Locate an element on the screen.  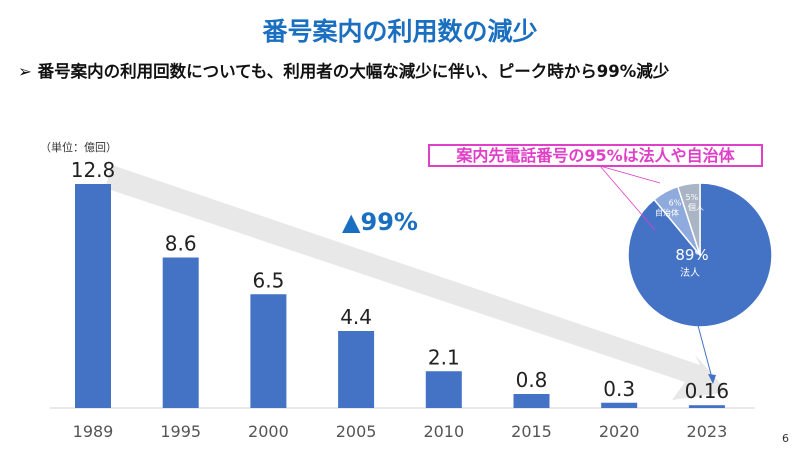
pie-name-label: 法人 is located at coordinates (690, 272).